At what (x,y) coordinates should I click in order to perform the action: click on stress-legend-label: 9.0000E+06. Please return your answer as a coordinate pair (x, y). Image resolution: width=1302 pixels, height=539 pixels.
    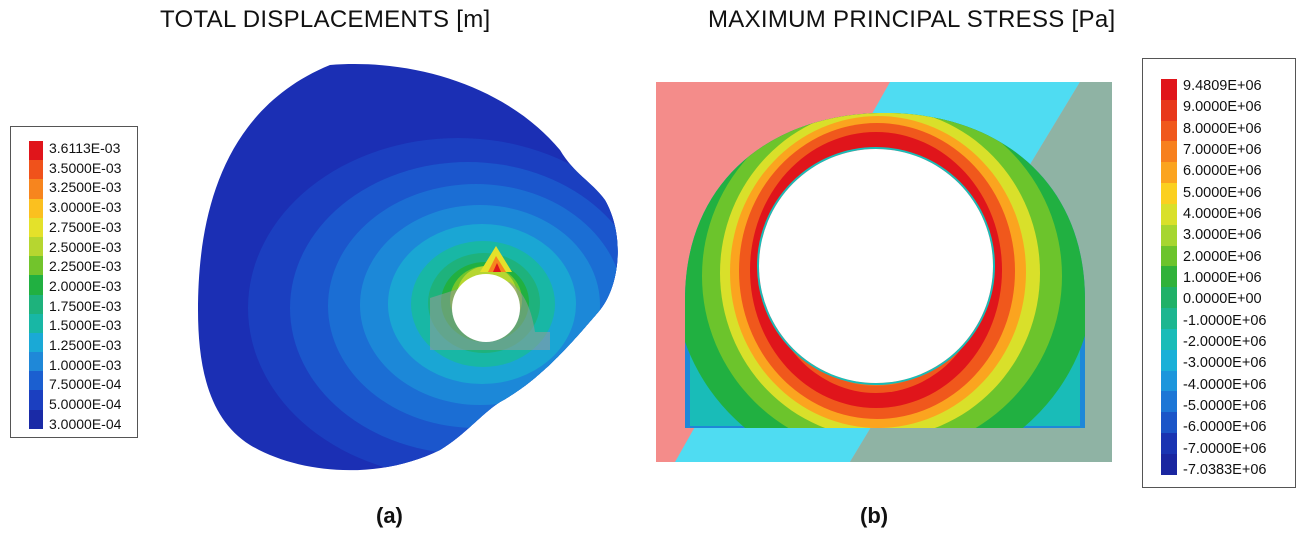
    Looking at the image, I should click on (1222, 107).